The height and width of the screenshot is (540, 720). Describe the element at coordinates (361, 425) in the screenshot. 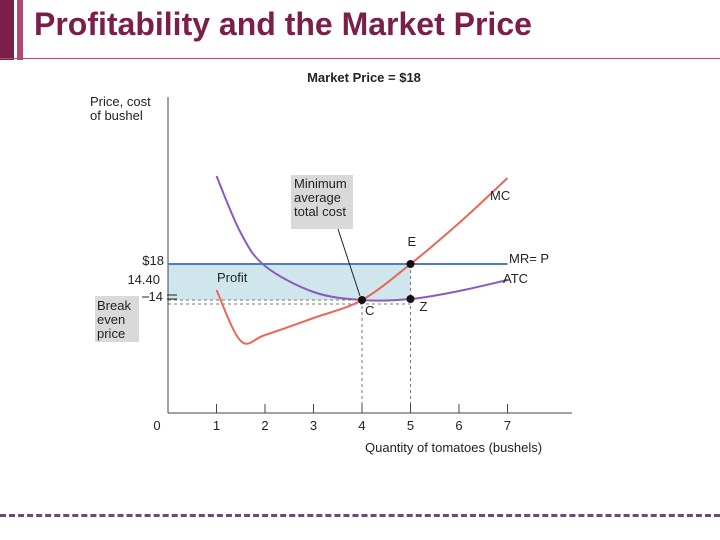

I see `x-tick-label: 4` at that location.